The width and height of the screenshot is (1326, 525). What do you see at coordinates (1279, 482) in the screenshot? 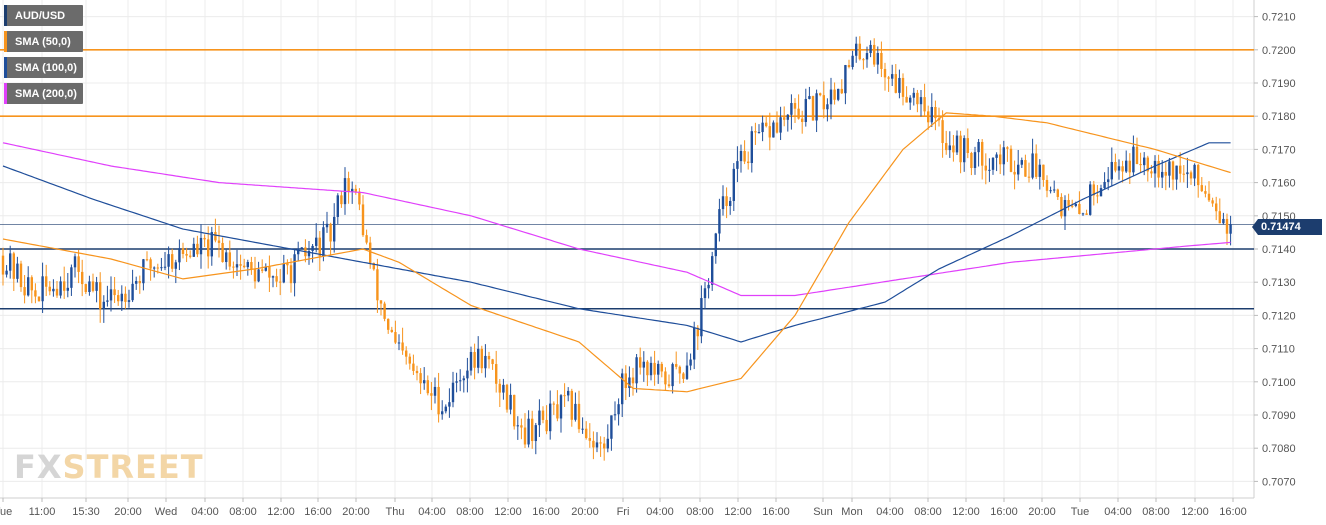
I see `y-tick-label: 0.7070` at bounding box center [1279, 482].